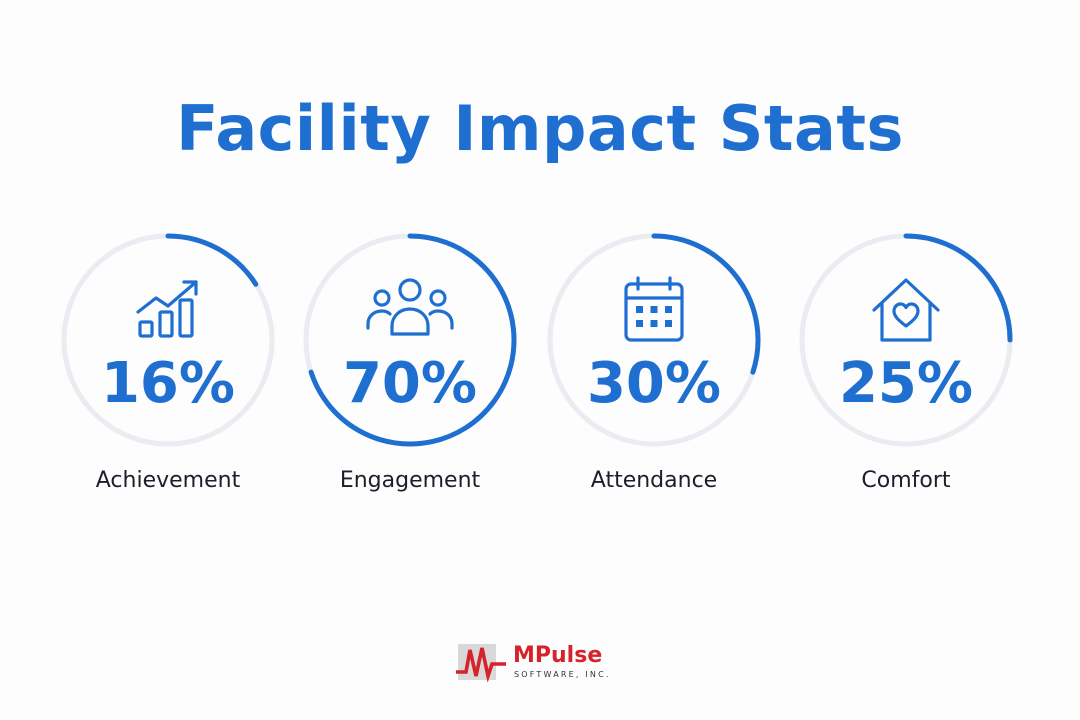 Image resolution: width=1080 pixels, height=720 pixels. I want to click on stat-achievement: 16% Achievement, so click(168, 370).